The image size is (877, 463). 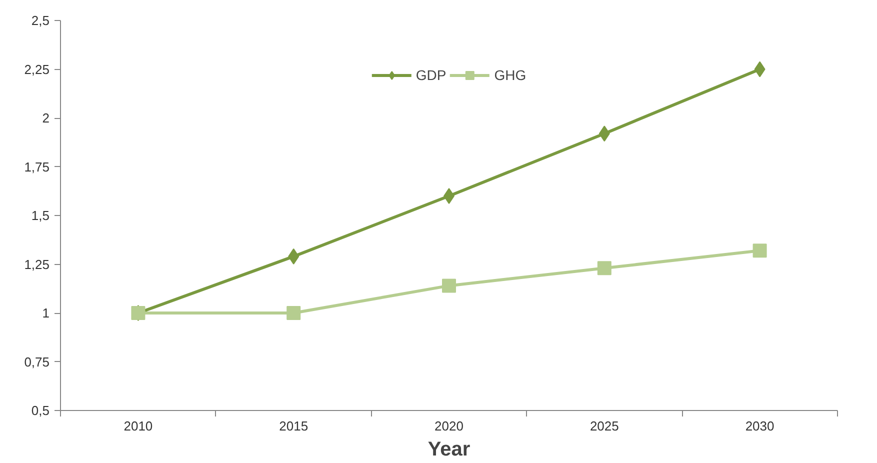 What do you see at coordinates (138, 426) in the screenshot?
I see `x-tick-label: 2010` at bounding box center [138, 426].